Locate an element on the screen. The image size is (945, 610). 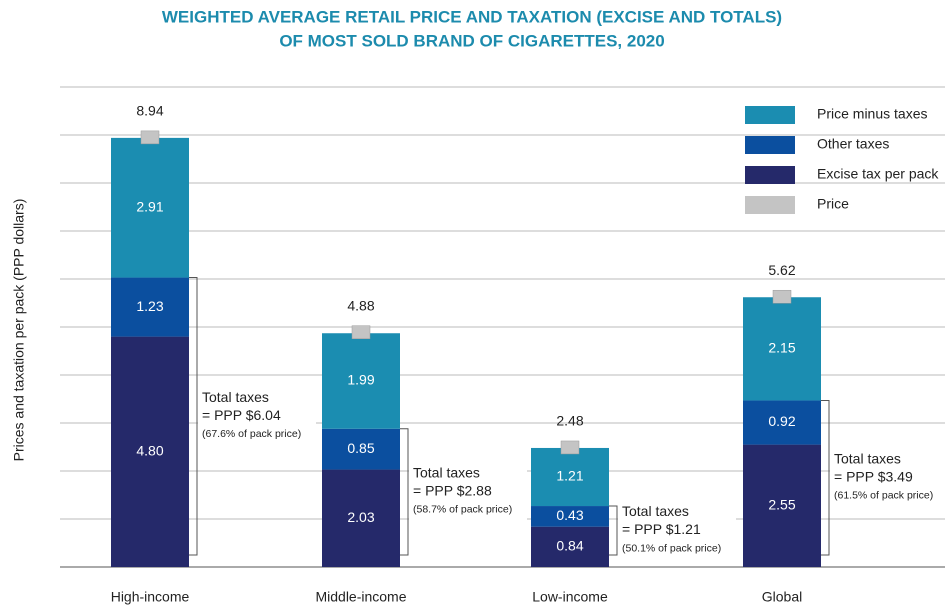
annotation: (61.5% of pack price) is located at coordinates (883, 496).